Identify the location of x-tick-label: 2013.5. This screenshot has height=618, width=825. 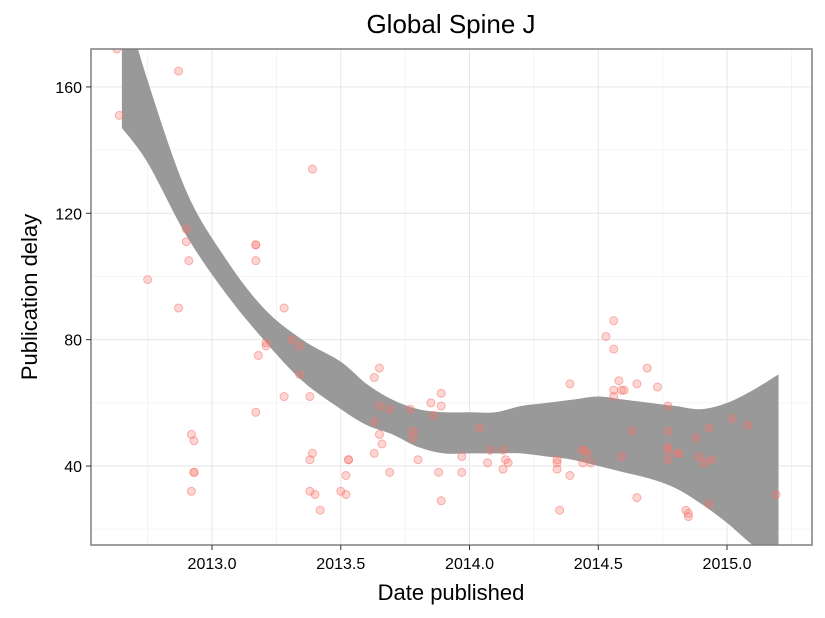
(340, 564).